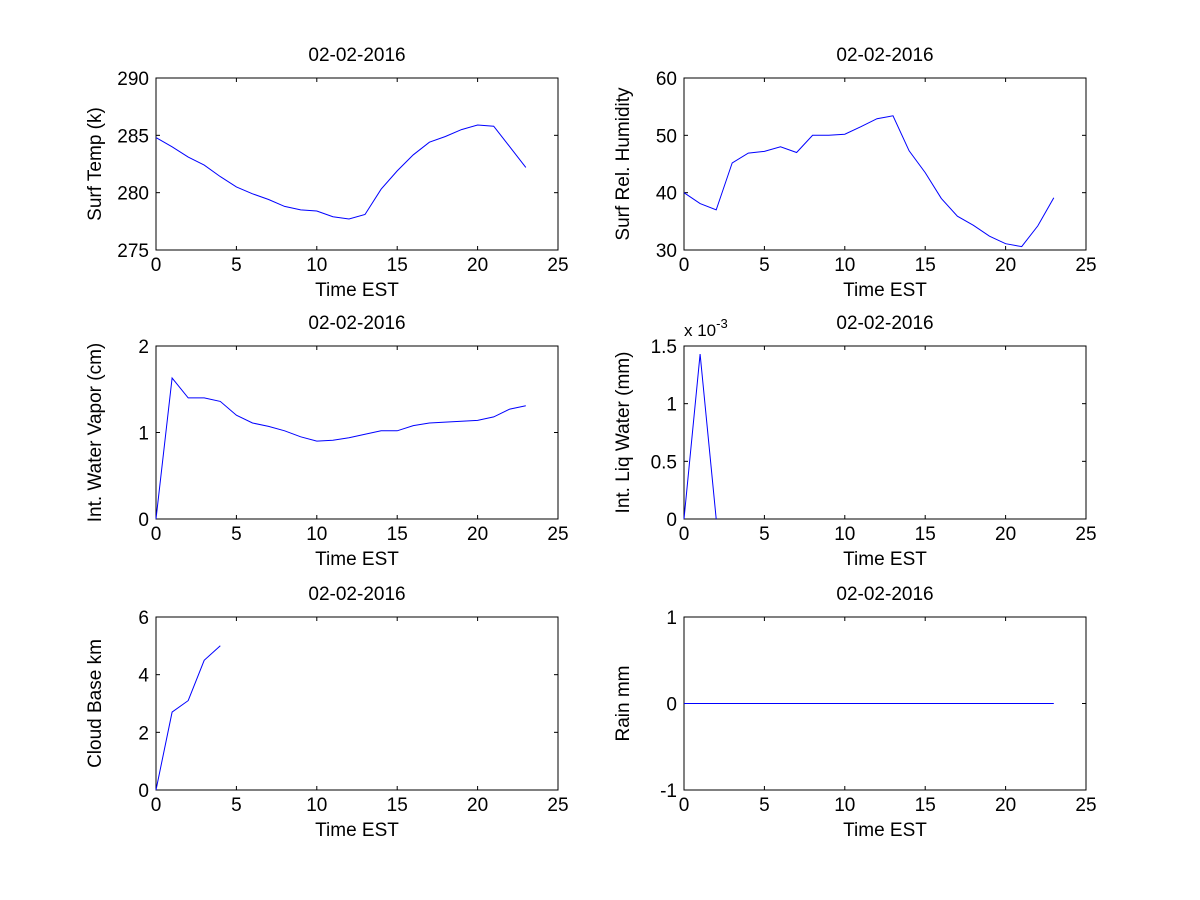 The width and height of the screenshot is (1200, 900). Describe the element at coordinates (623, 433) in the screenshot. I see `y-axis-label: Int. Liq Water (mm)` at that location.